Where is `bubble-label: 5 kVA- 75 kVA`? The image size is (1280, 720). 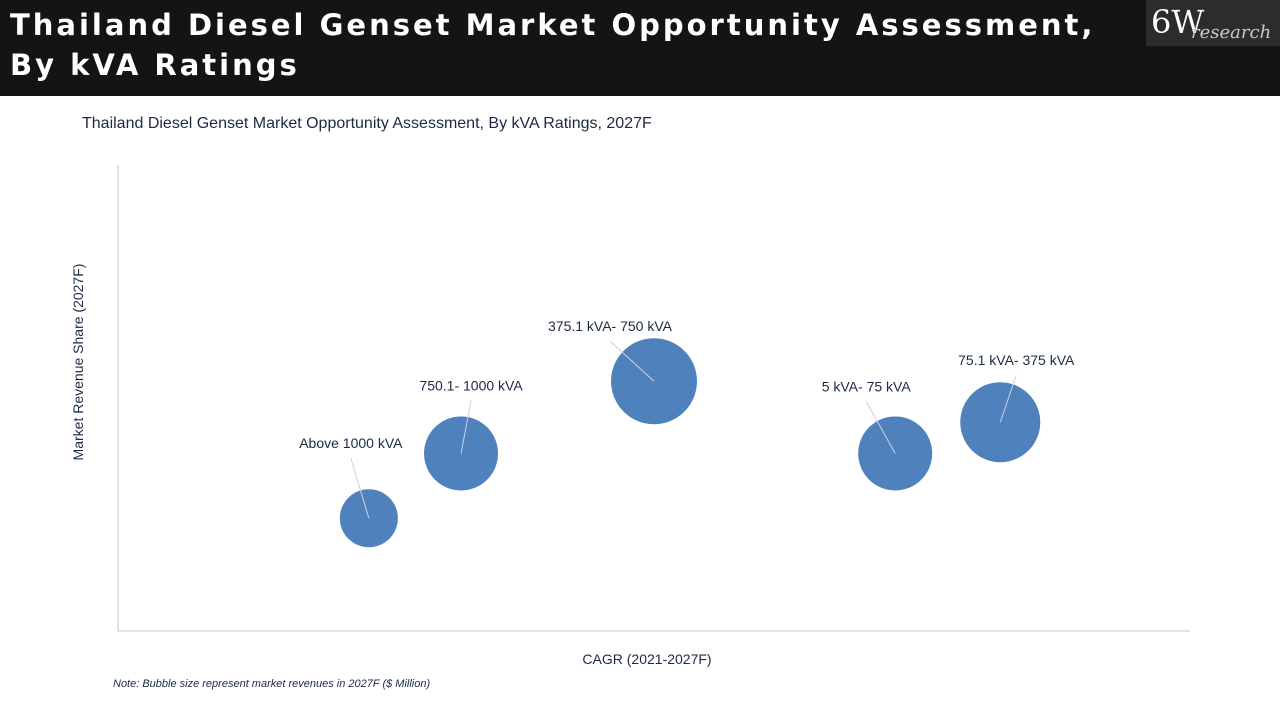
bubble-label: 5 kVA- 75 kVA is located at coordinates (867, 386).